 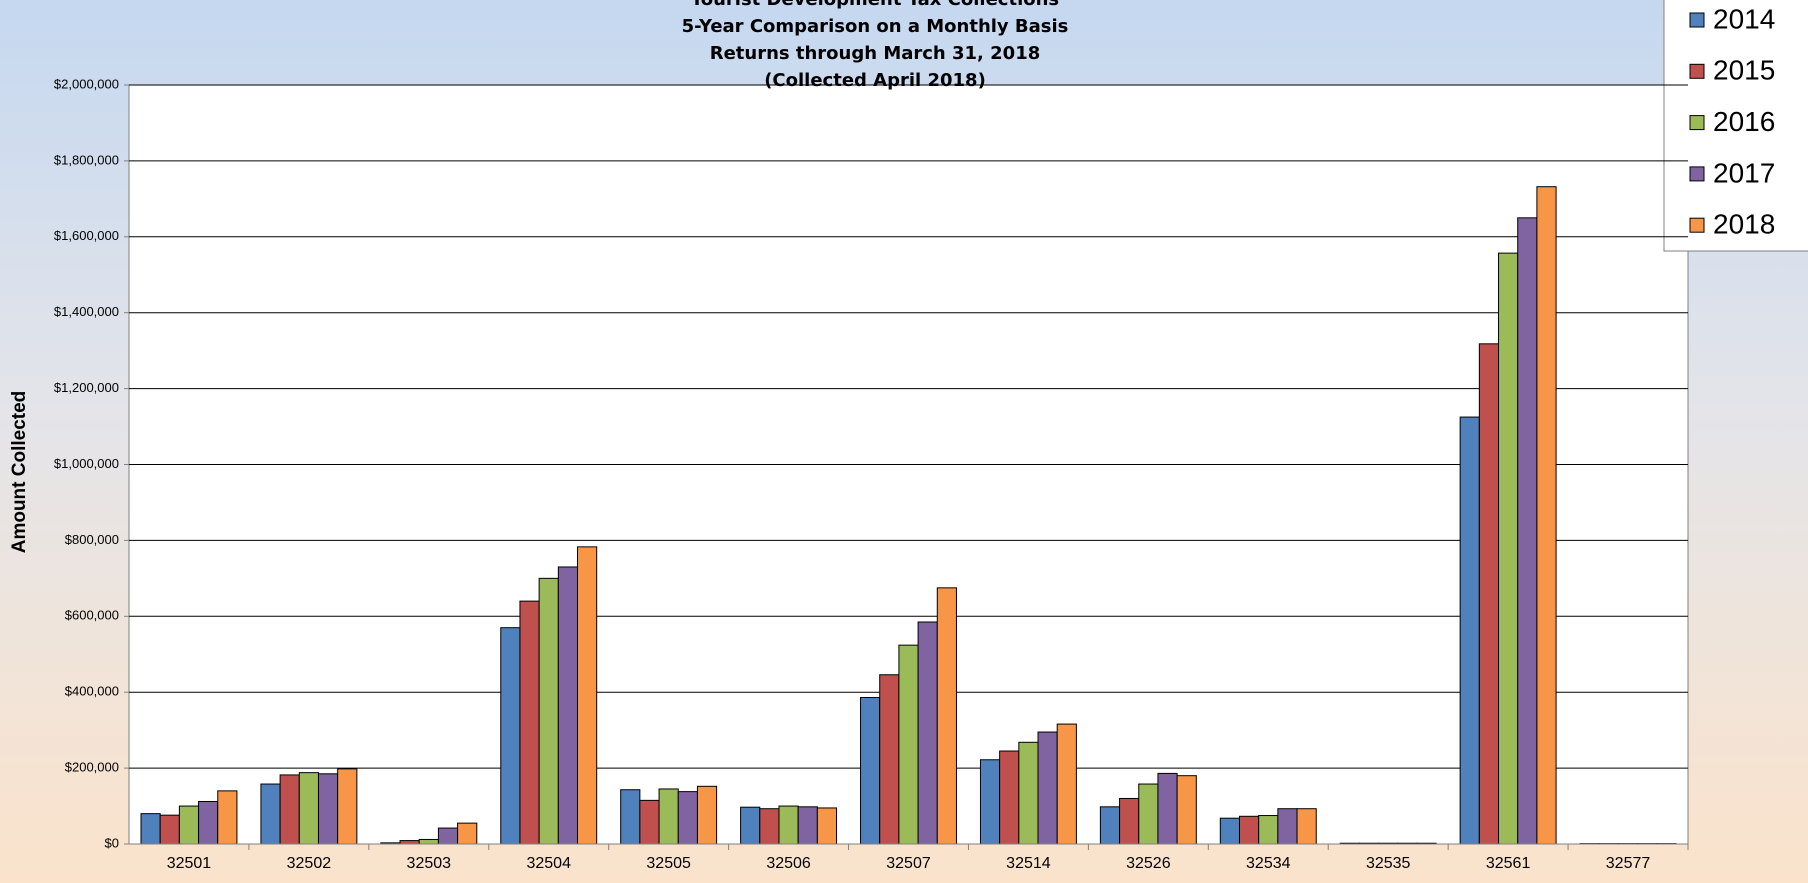 I want to click on x-tick-label: 32507, so click(x=908, y=863).